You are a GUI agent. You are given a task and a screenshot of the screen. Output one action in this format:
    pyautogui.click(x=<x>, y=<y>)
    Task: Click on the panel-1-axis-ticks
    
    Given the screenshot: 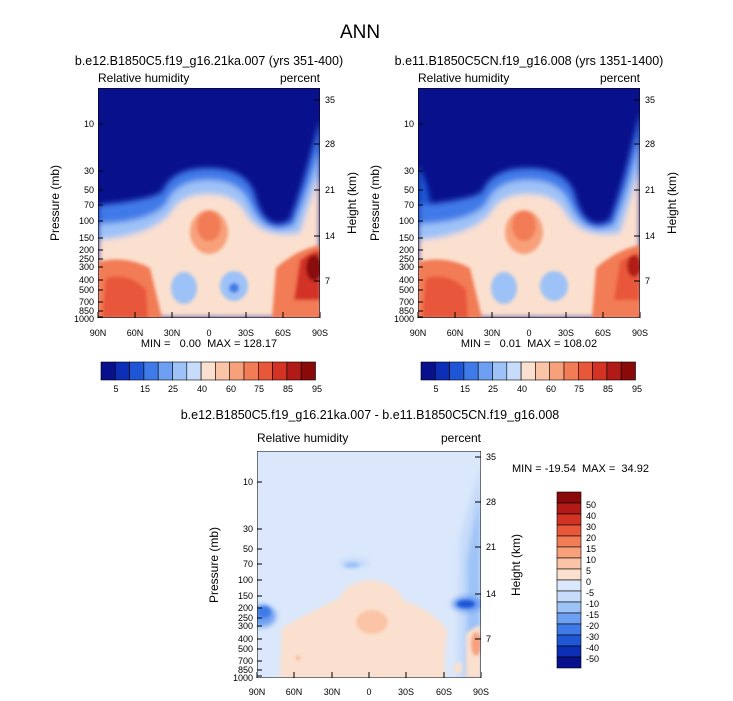 What is the action you would take?
    pyautogui.click(x=209, y=208)
    